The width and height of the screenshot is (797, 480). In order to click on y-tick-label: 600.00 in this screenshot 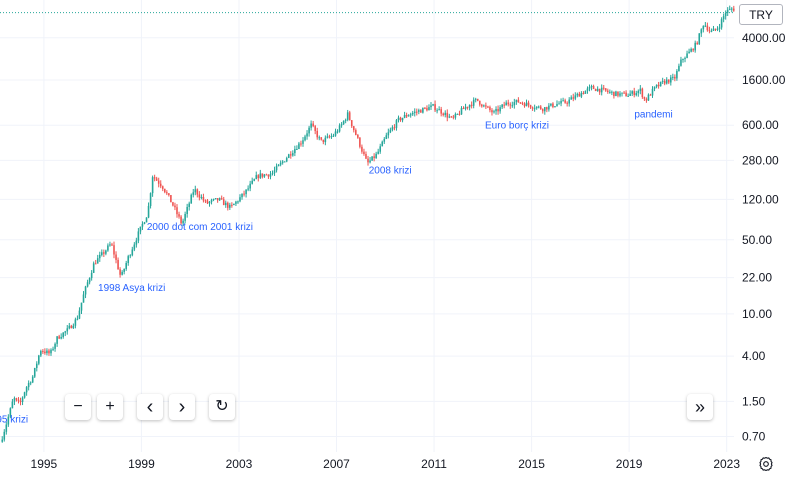, I will do `click(760, 125)`.